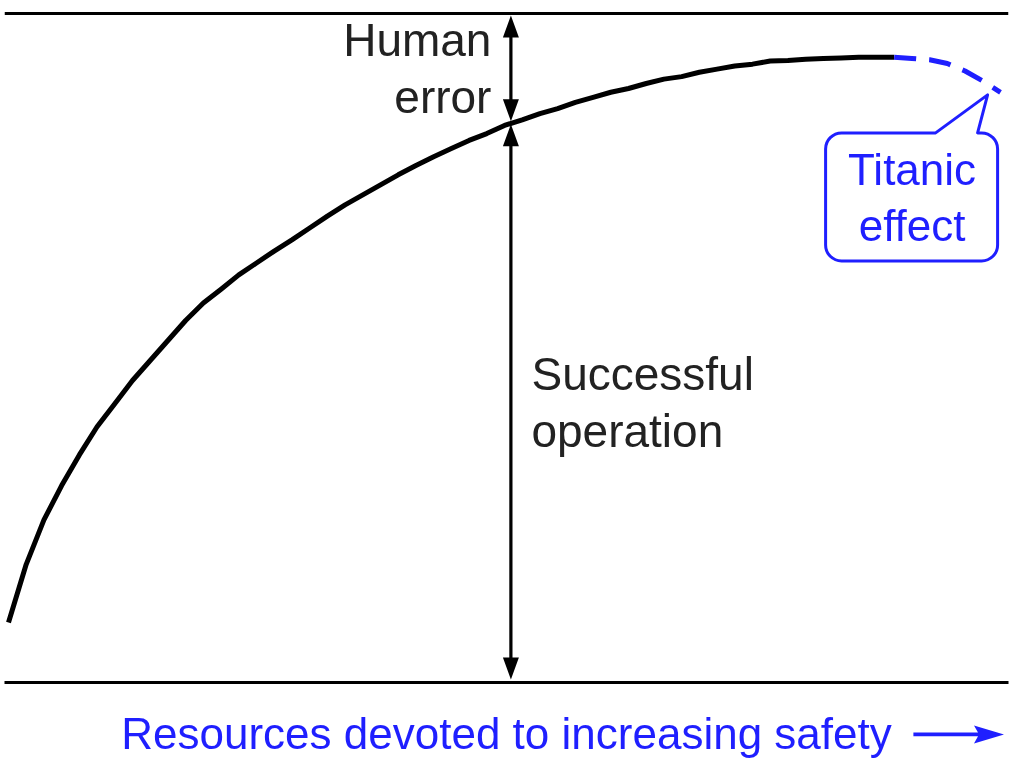 The width and height of the screenshot is (1024, 768). Describe the element at coordinates (417, 68) in the screenshot. I see `annotation: Human error` at that location.